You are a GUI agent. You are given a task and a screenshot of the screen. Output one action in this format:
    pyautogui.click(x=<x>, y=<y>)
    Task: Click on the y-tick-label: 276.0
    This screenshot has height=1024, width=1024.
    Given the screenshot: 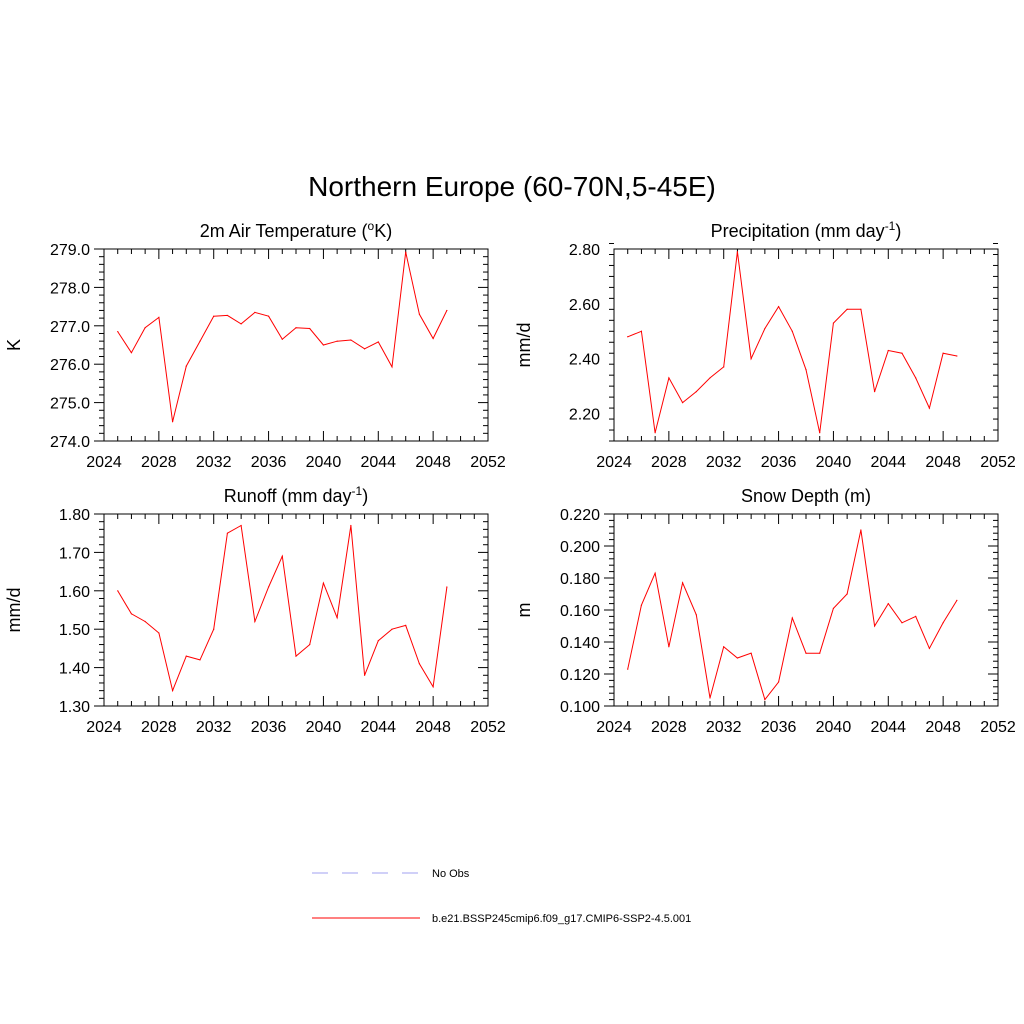 What is the action you would take?
    pyautogui.click(x=70, y=365)
    